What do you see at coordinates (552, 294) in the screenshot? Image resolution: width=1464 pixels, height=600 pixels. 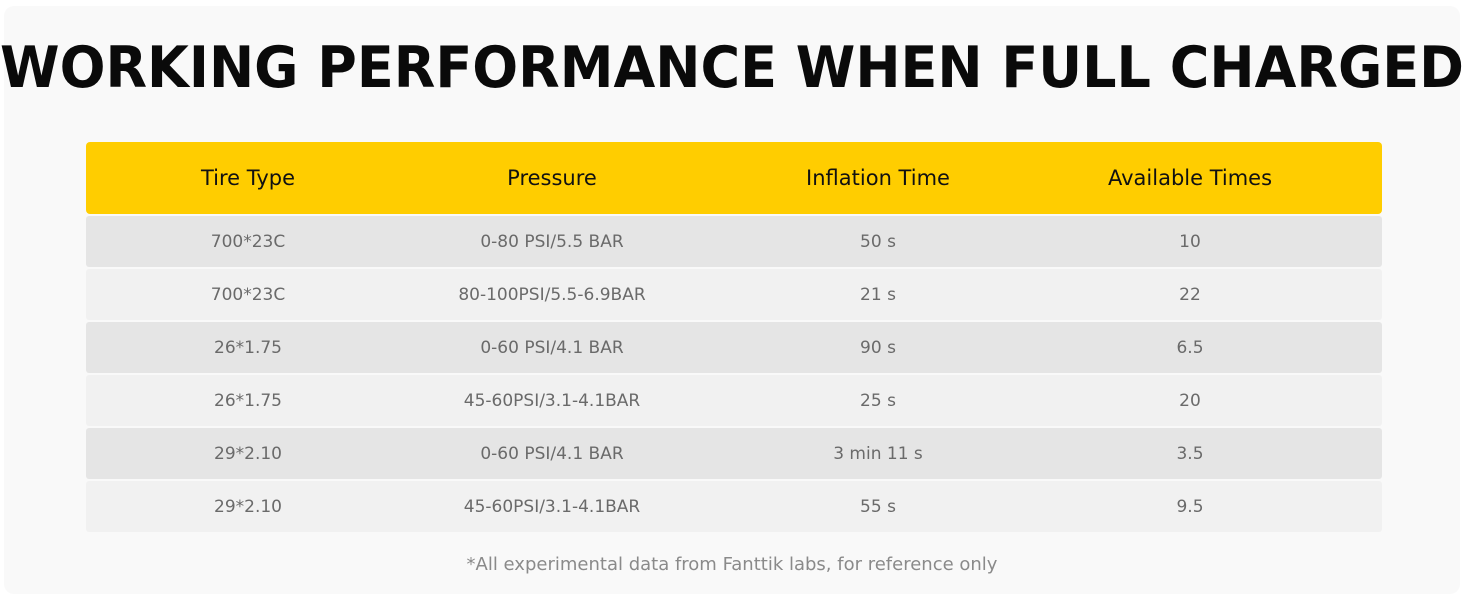 I see `cell-pressure: 80-100PSI/5.5-6.9BAR` at bounding box center [552, 294].